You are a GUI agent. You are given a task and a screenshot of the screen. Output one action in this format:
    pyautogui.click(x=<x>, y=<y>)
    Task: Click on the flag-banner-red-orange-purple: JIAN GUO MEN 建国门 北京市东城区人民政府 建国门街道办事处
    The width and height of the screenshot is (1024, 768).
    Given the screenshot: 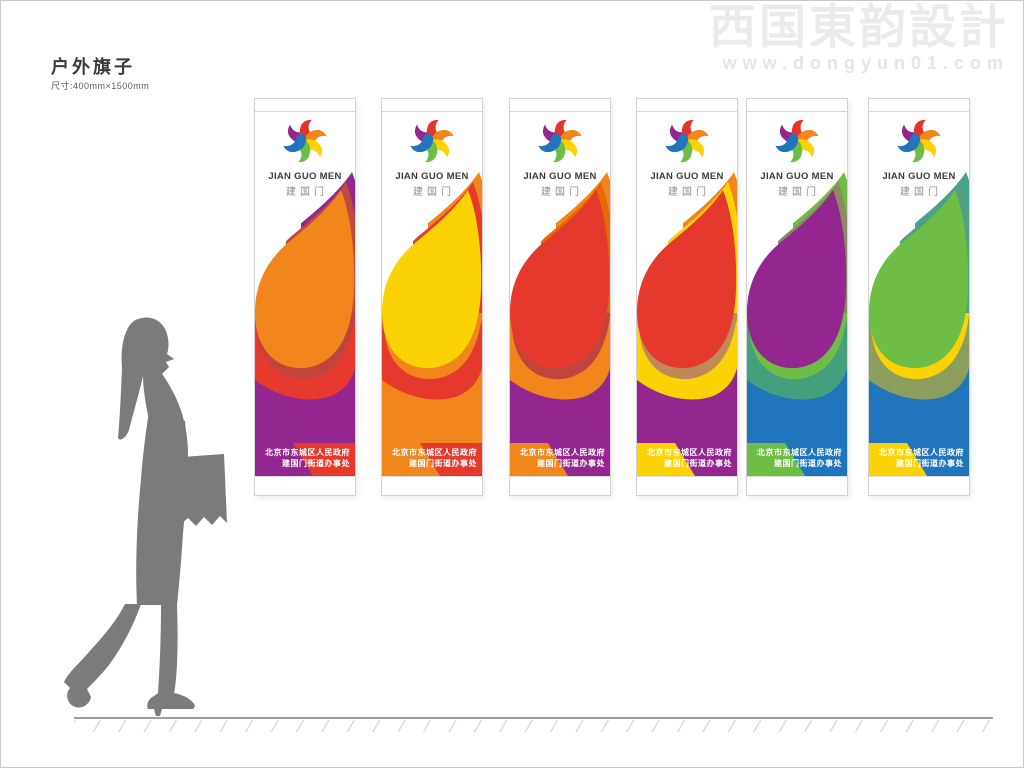 What is the action you would take?
    pyautogui.click(x=560, y=297)
    